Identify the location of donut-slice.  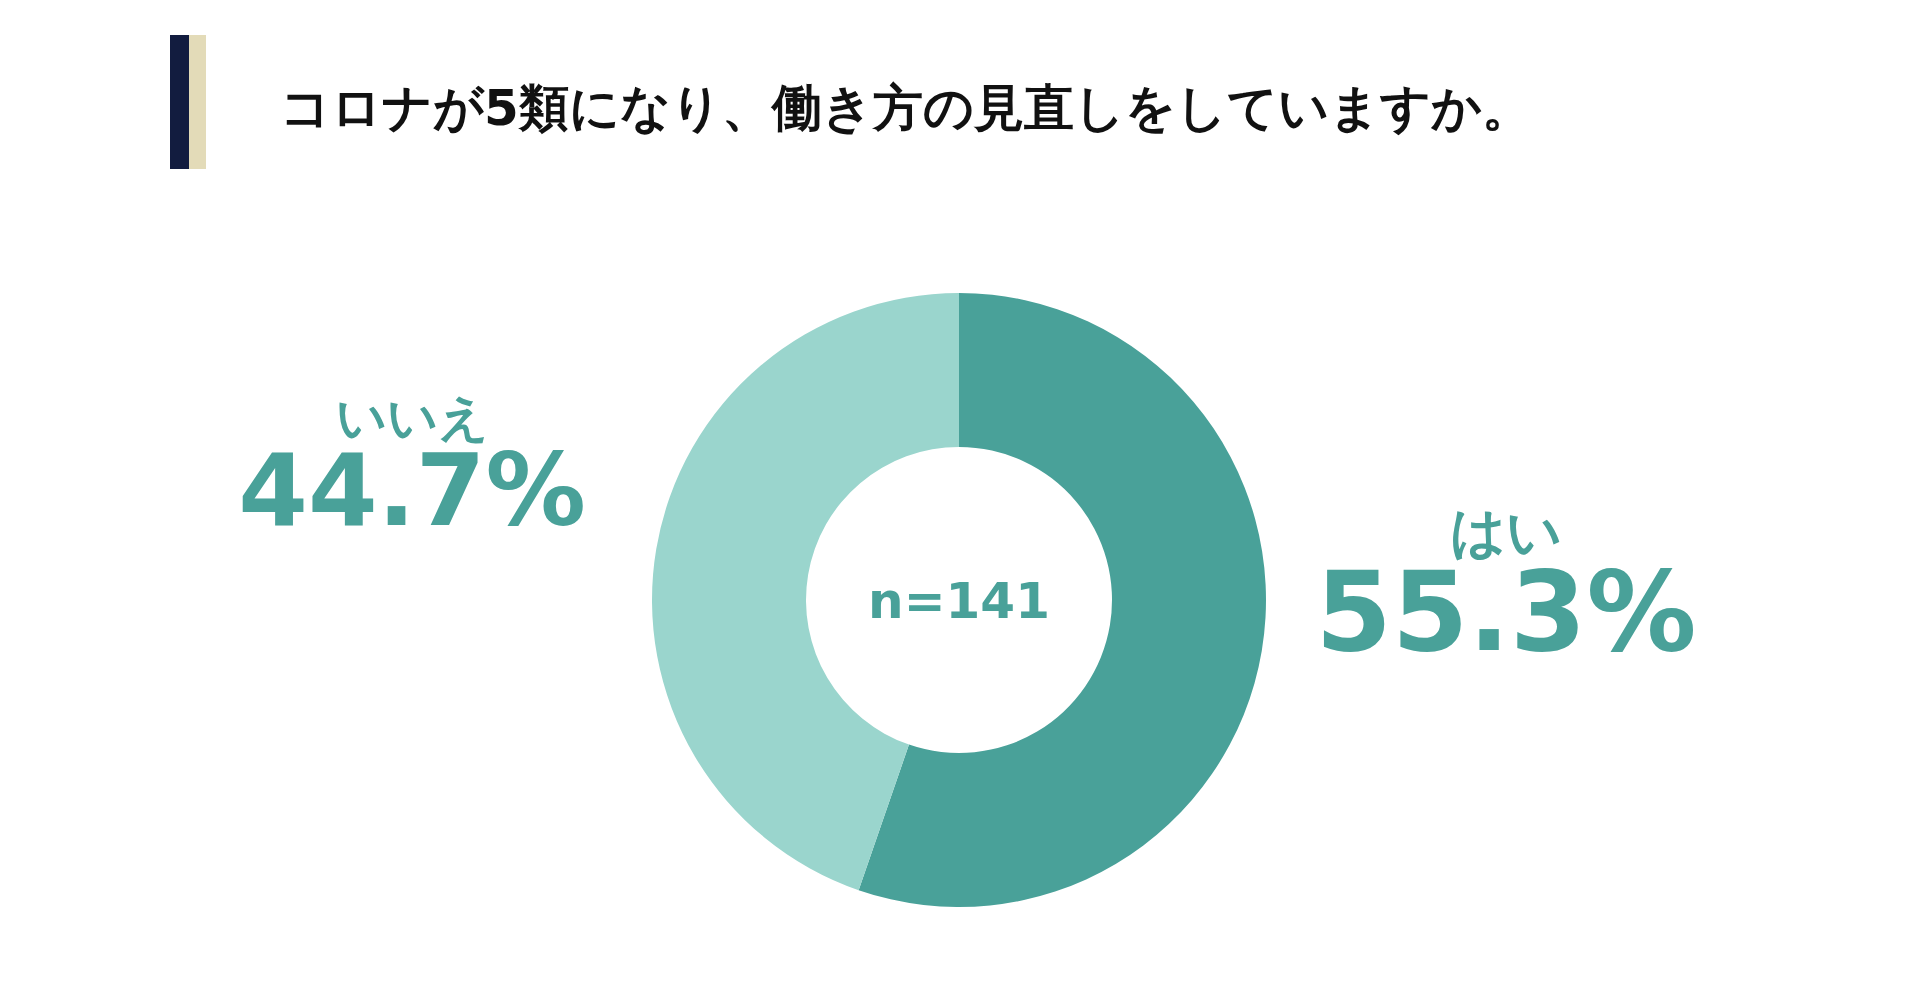
(1062, 600).